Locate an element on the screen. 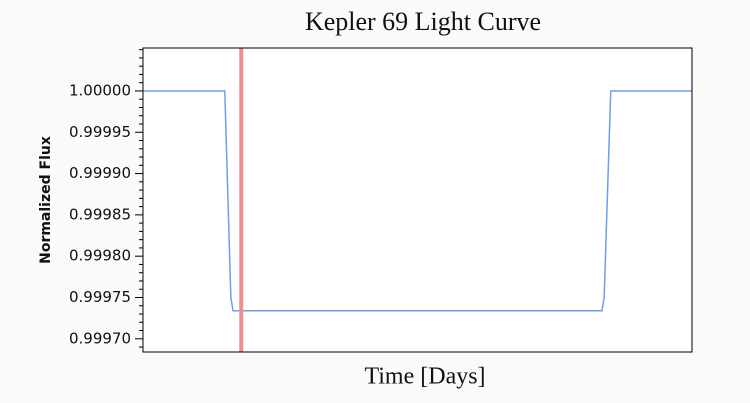 Image resolution: width=750 pixels, height=403 pixels. y-tick-label: 0.99990 is located at coordinates (100, 173).